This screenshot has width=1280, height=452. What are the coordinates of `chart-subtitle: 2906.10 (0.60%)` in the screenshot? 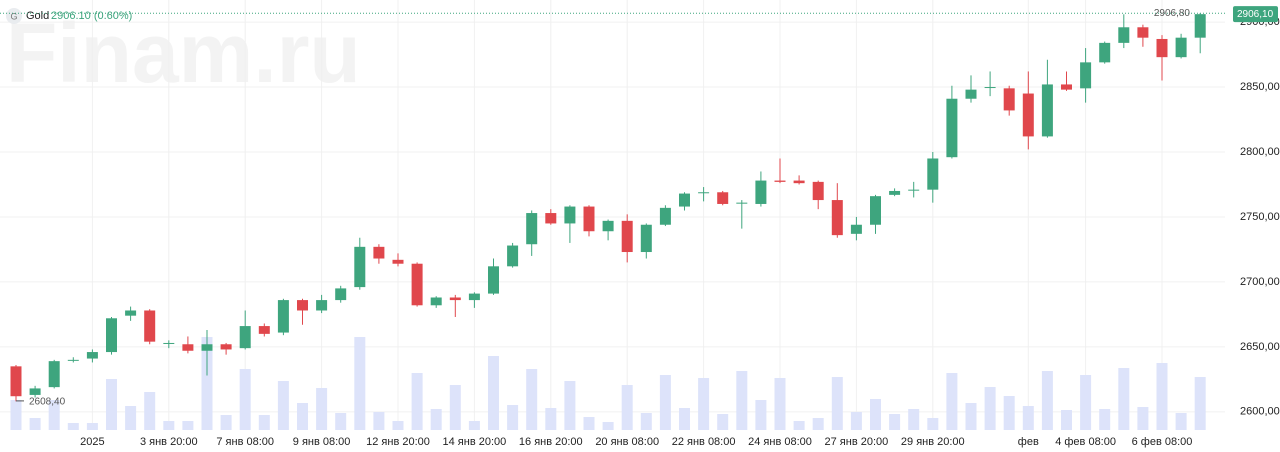 It's located at (91, 16).